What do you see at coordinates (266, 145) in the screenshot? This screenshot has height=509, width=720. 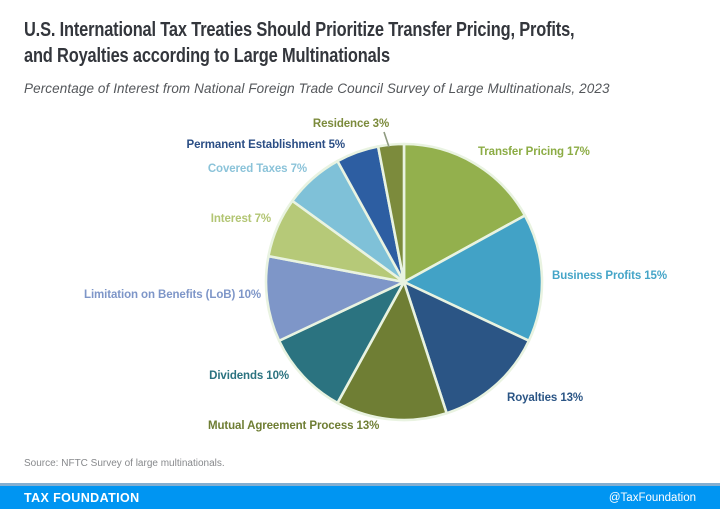 I see `pie-slice-label-permanent-establishment: Permanent Establishment 5%` at bounding box center [266, 145].